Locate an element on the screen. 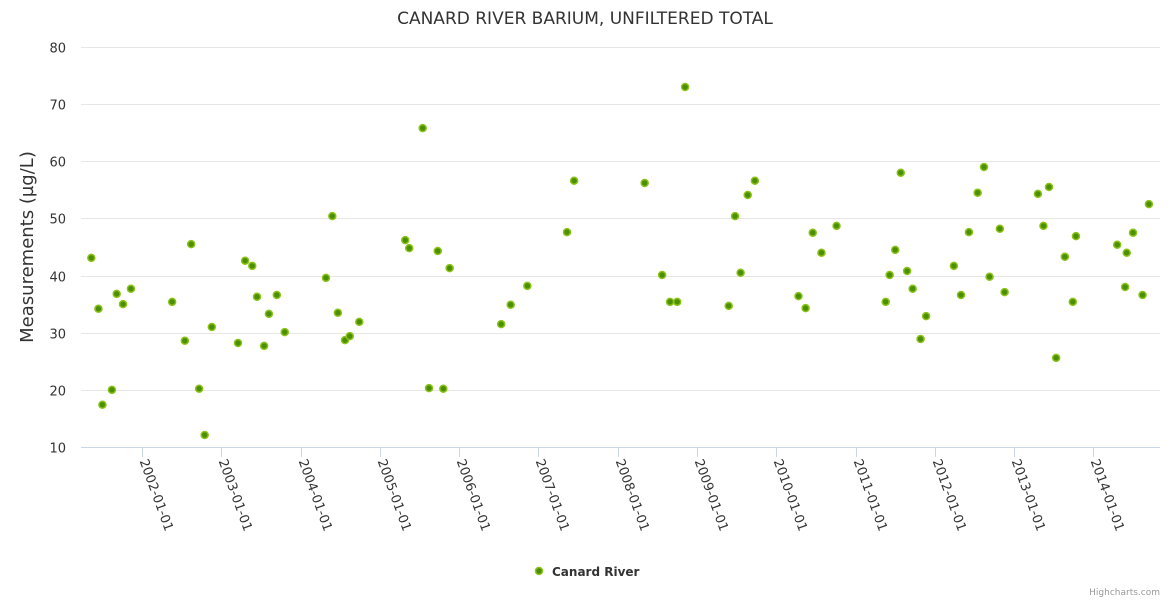 The image size is (1170, 600). chart-title: CANARD RIVER BARIUM, UNFILTERED TOTAL is located at coordinates (585, 19).